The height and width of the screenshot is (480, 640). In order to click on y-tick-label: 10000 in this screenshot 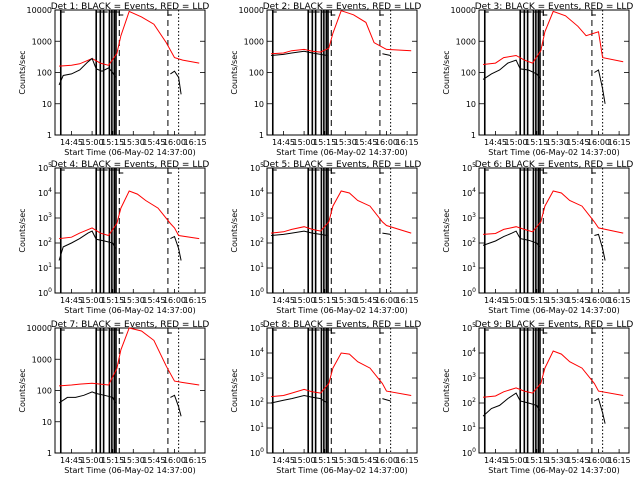, I will do `click(39, 328)`.